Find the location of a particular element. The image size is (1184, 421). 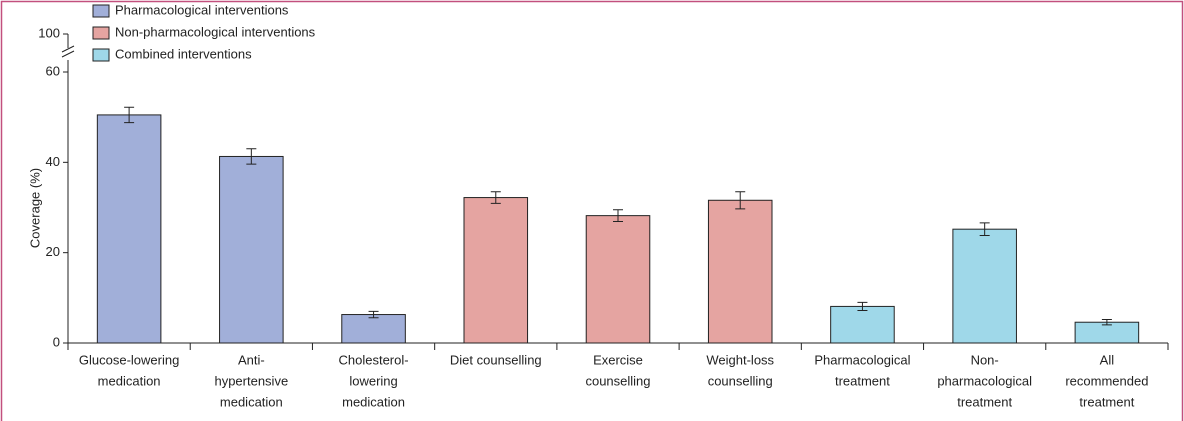

x-tick-label: recommended is located at coordinates (1106, 380).